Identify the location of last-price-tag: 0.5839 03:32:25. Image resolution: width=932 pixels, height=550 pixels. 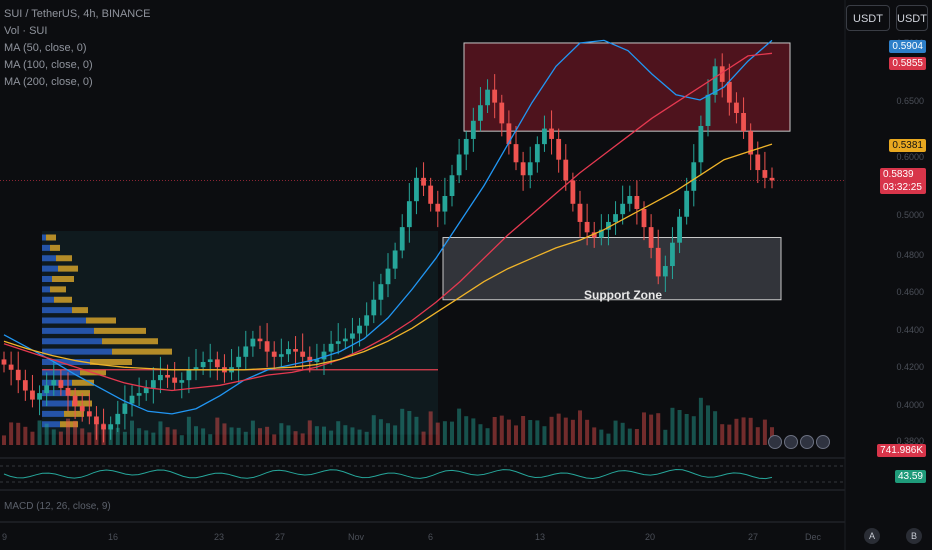
(903, 181).